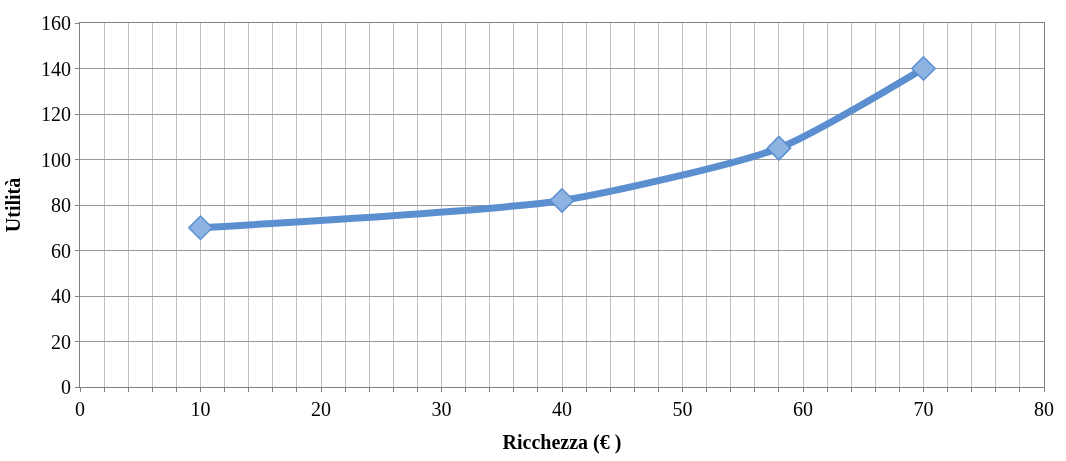 This screenshot has height=461, width=1066. Describe the element at coordinates (66, 387) in the screenshot. I see `y-tick-label: 0` at that location.